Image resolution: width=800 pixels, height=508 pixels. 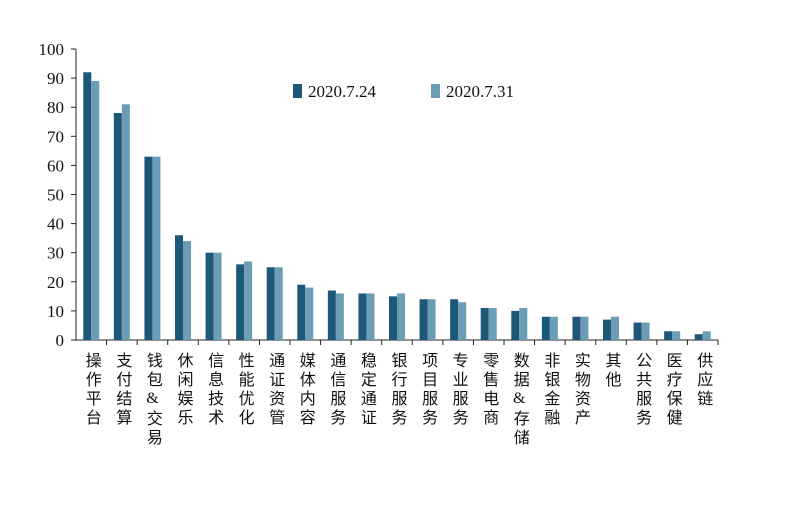 I want to click on x-tick-label: 操作平台, so click(x=92, y=390).